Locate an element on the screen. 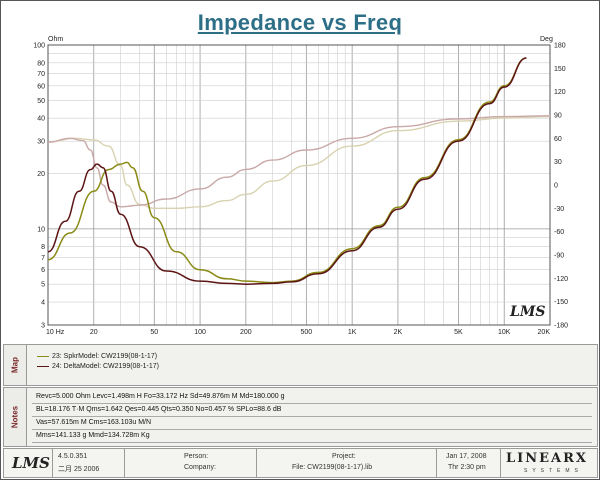 This screenshot has width=600, height=480. footer-company-label: Company: is located at coordinates (200, 467).